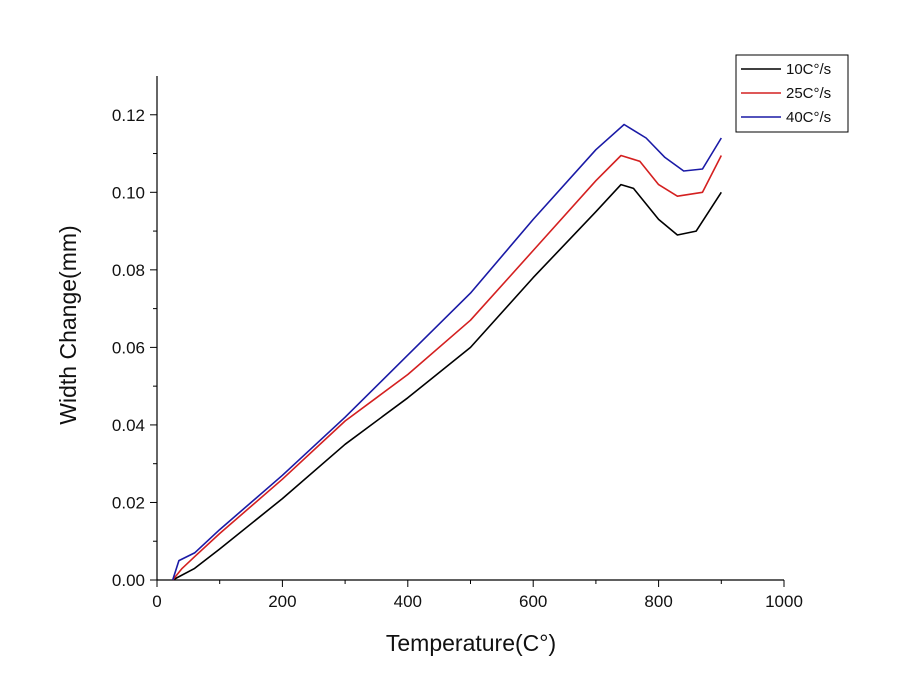 The image size is (900, 681). What do you see at coordinates (808, 117) in the screenshot?
I see `legend-label: 40C°/s` at bounding box center [808, 117].